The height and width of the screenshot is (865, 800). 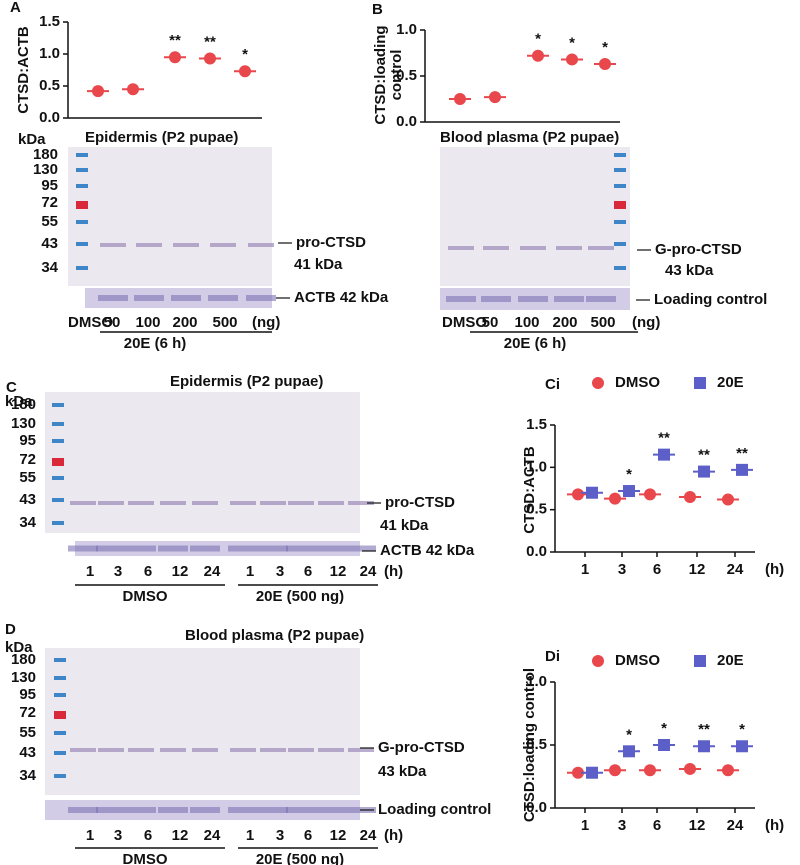 What do you see at coordinates (15, 8) in the screenshot?
I see `panel-label: A` at bounding box center [15, 8].